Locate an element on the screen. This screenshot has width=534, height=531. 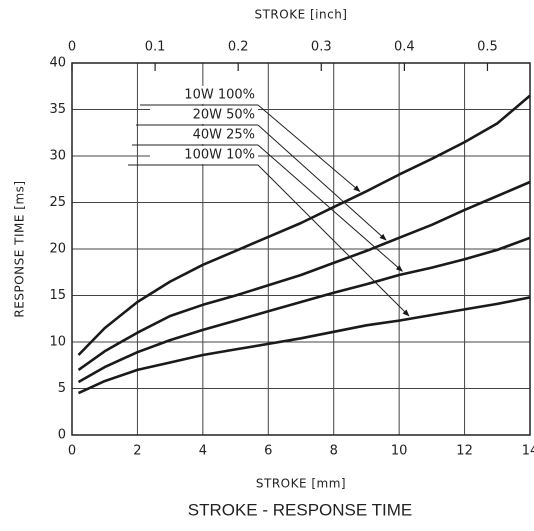
x-tick-label: 4 is located at coordinates (203, 451).